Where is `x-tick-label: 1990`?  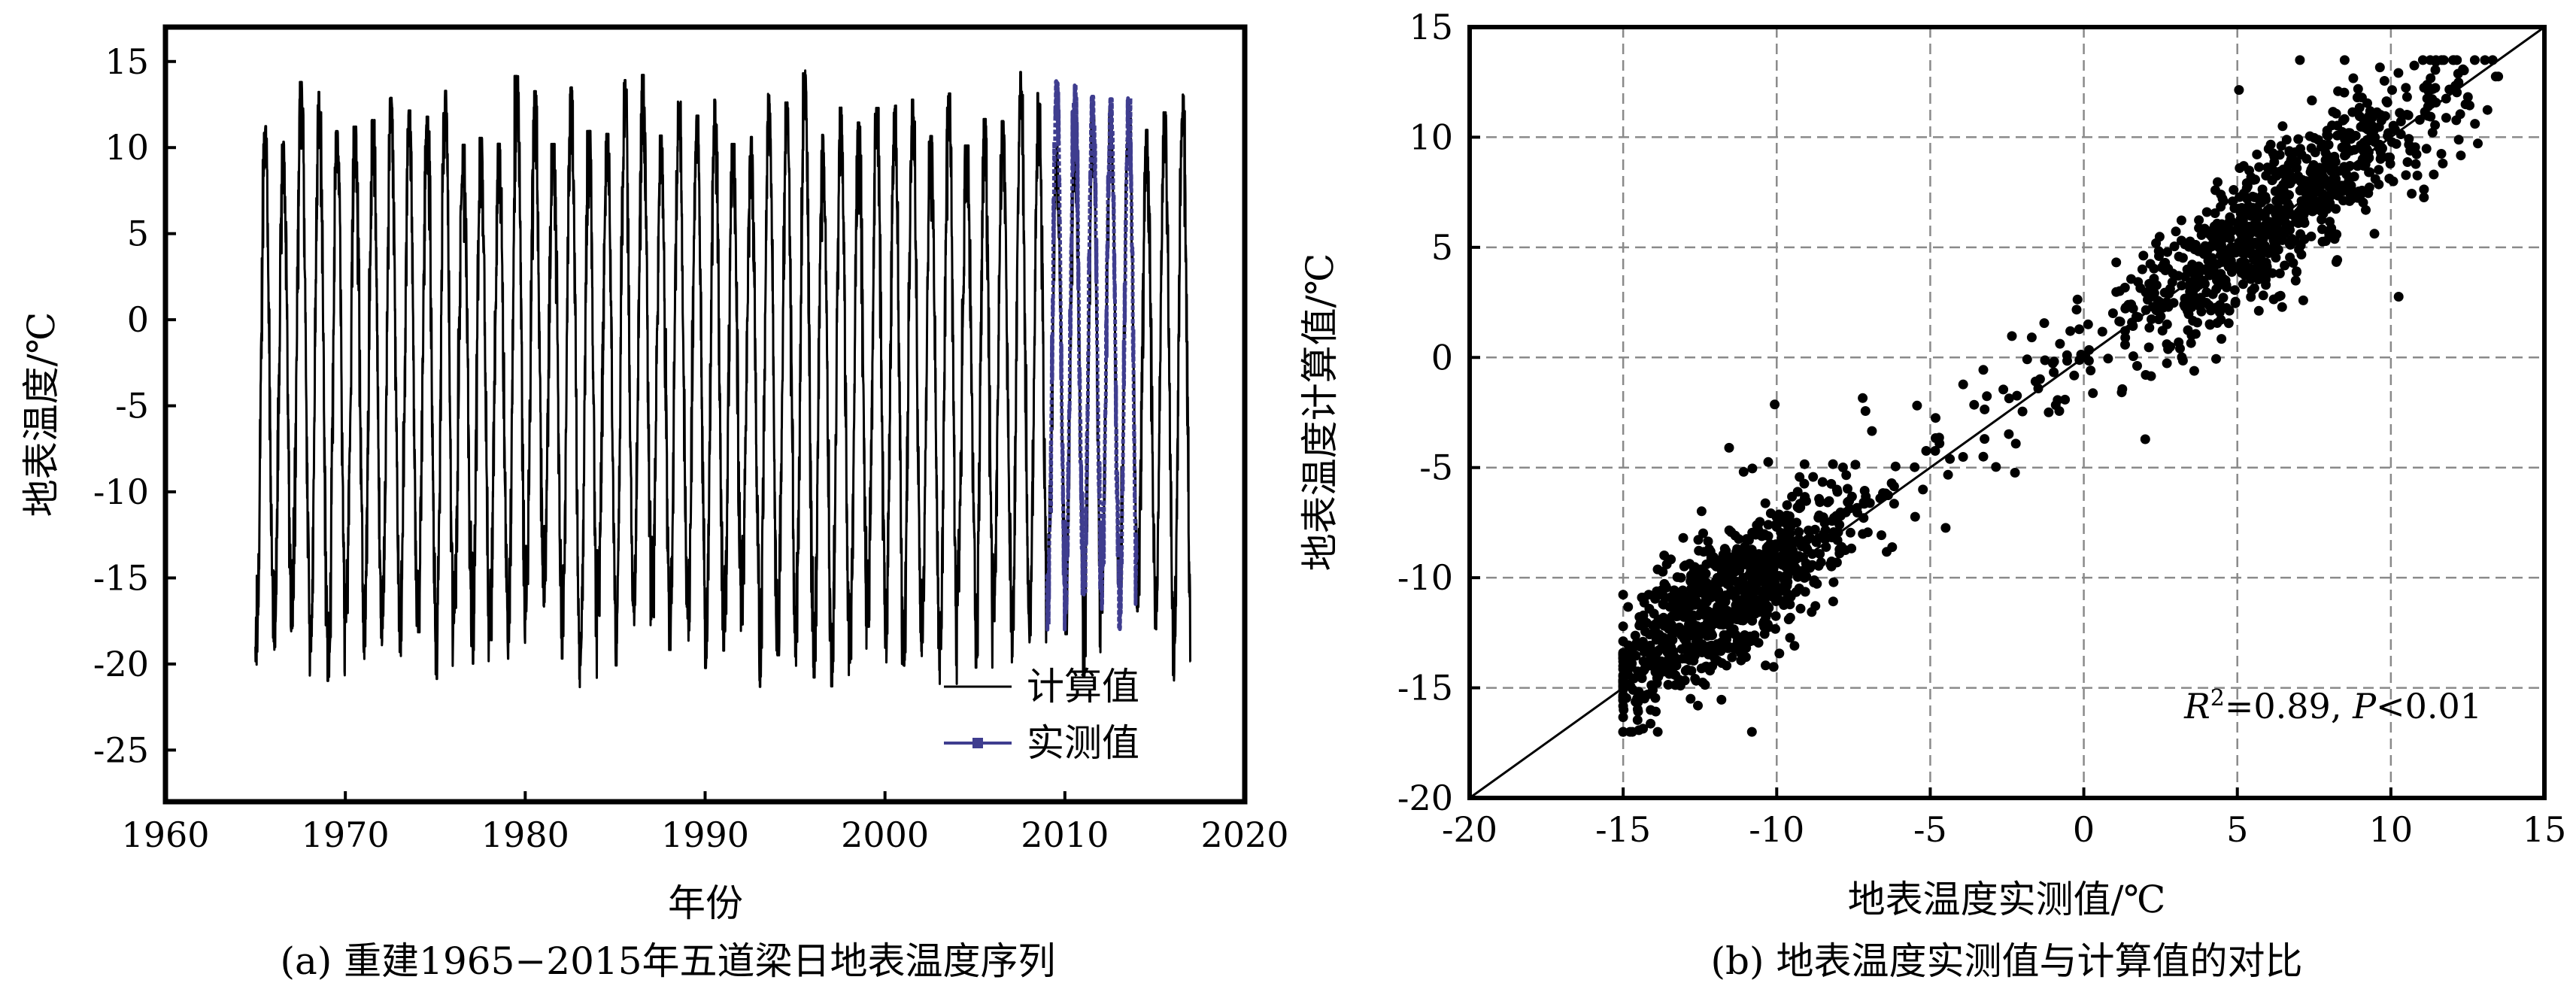 x-tick-label: 1990 is located at coordinates (705, 835).